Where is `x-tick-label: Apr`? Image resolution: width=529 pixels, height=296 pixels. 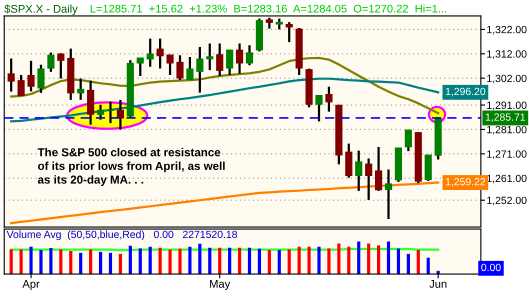
x-tick-label: Apr is located at coordinates (31, 285).